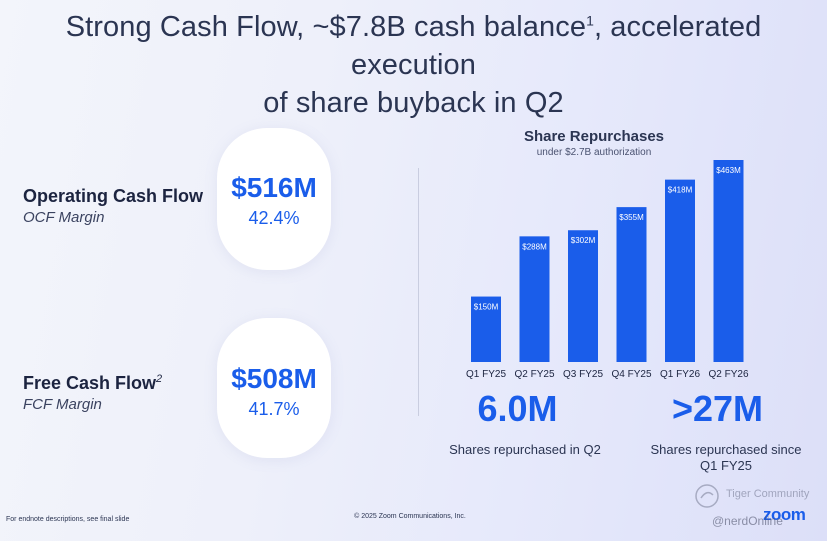 The width and height of the screenshot is (827, 541). I want to click on divider, so click(418, 292).